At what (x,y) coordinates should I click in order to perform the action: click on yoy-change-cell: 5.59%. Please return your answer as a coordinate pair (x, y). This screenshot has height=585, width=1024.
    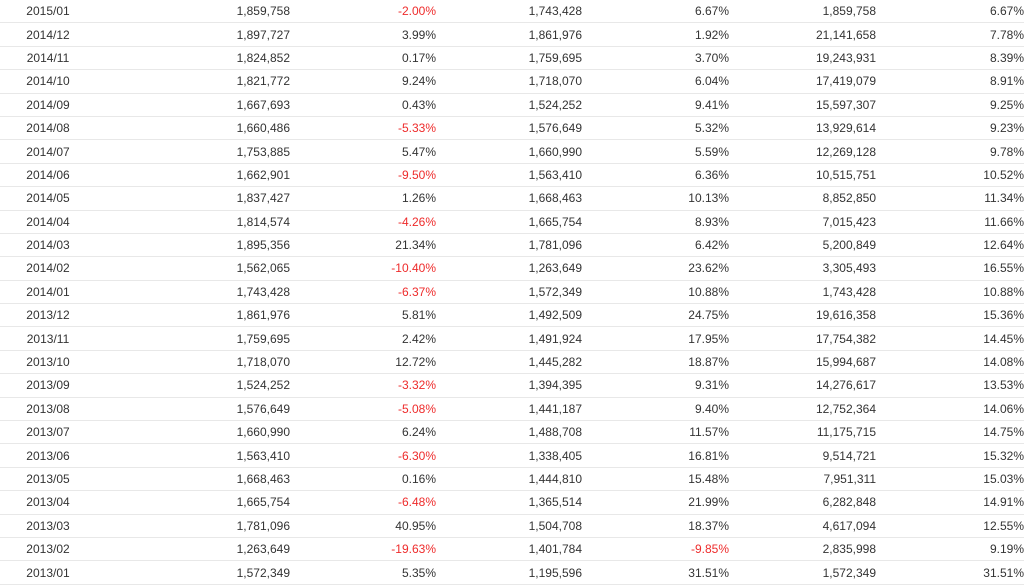
    Looking at the image, I should click on (655, 151).